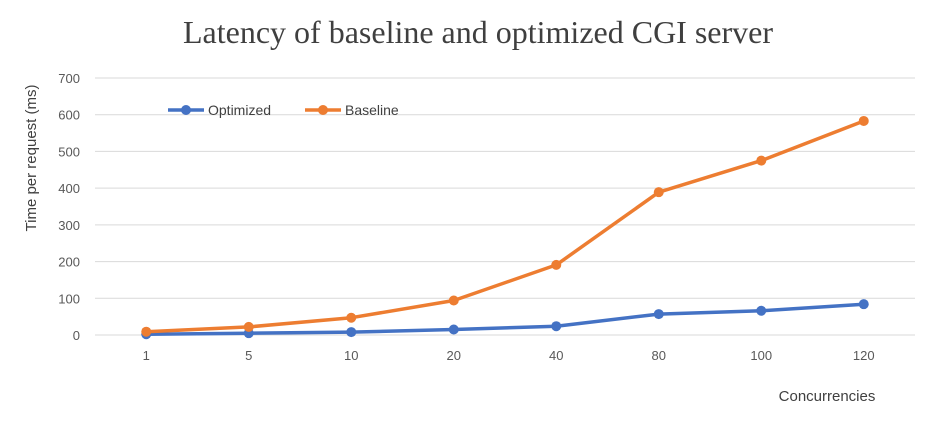 The height and width of the screenshot is (432, 950). Describe the element at coordinates (69, 262) in the screenshot. I see `y-tick-label: 200` at that location.